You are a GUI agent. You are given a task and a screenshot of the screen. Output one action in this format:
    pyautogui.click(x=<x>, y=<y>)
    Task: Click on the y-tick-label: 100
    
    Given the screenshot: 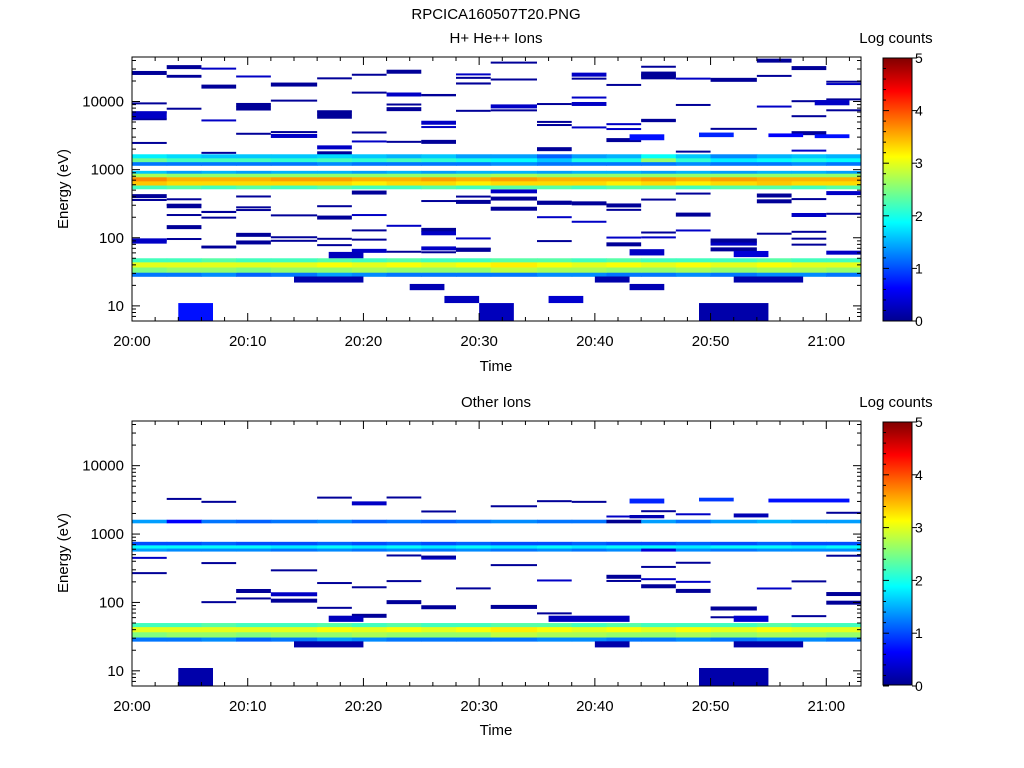 What is the action you would take?
    pyautogui.click(x=111, y=602)
    